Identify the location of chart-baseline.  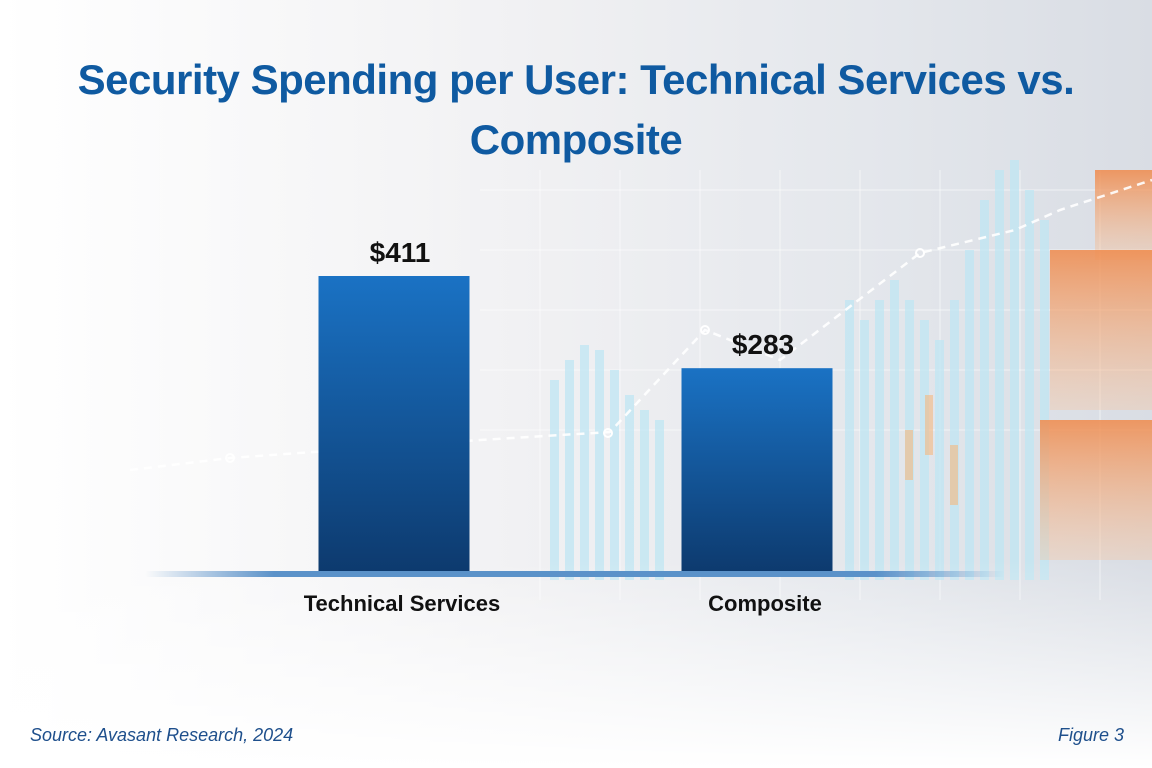
(575, 574).